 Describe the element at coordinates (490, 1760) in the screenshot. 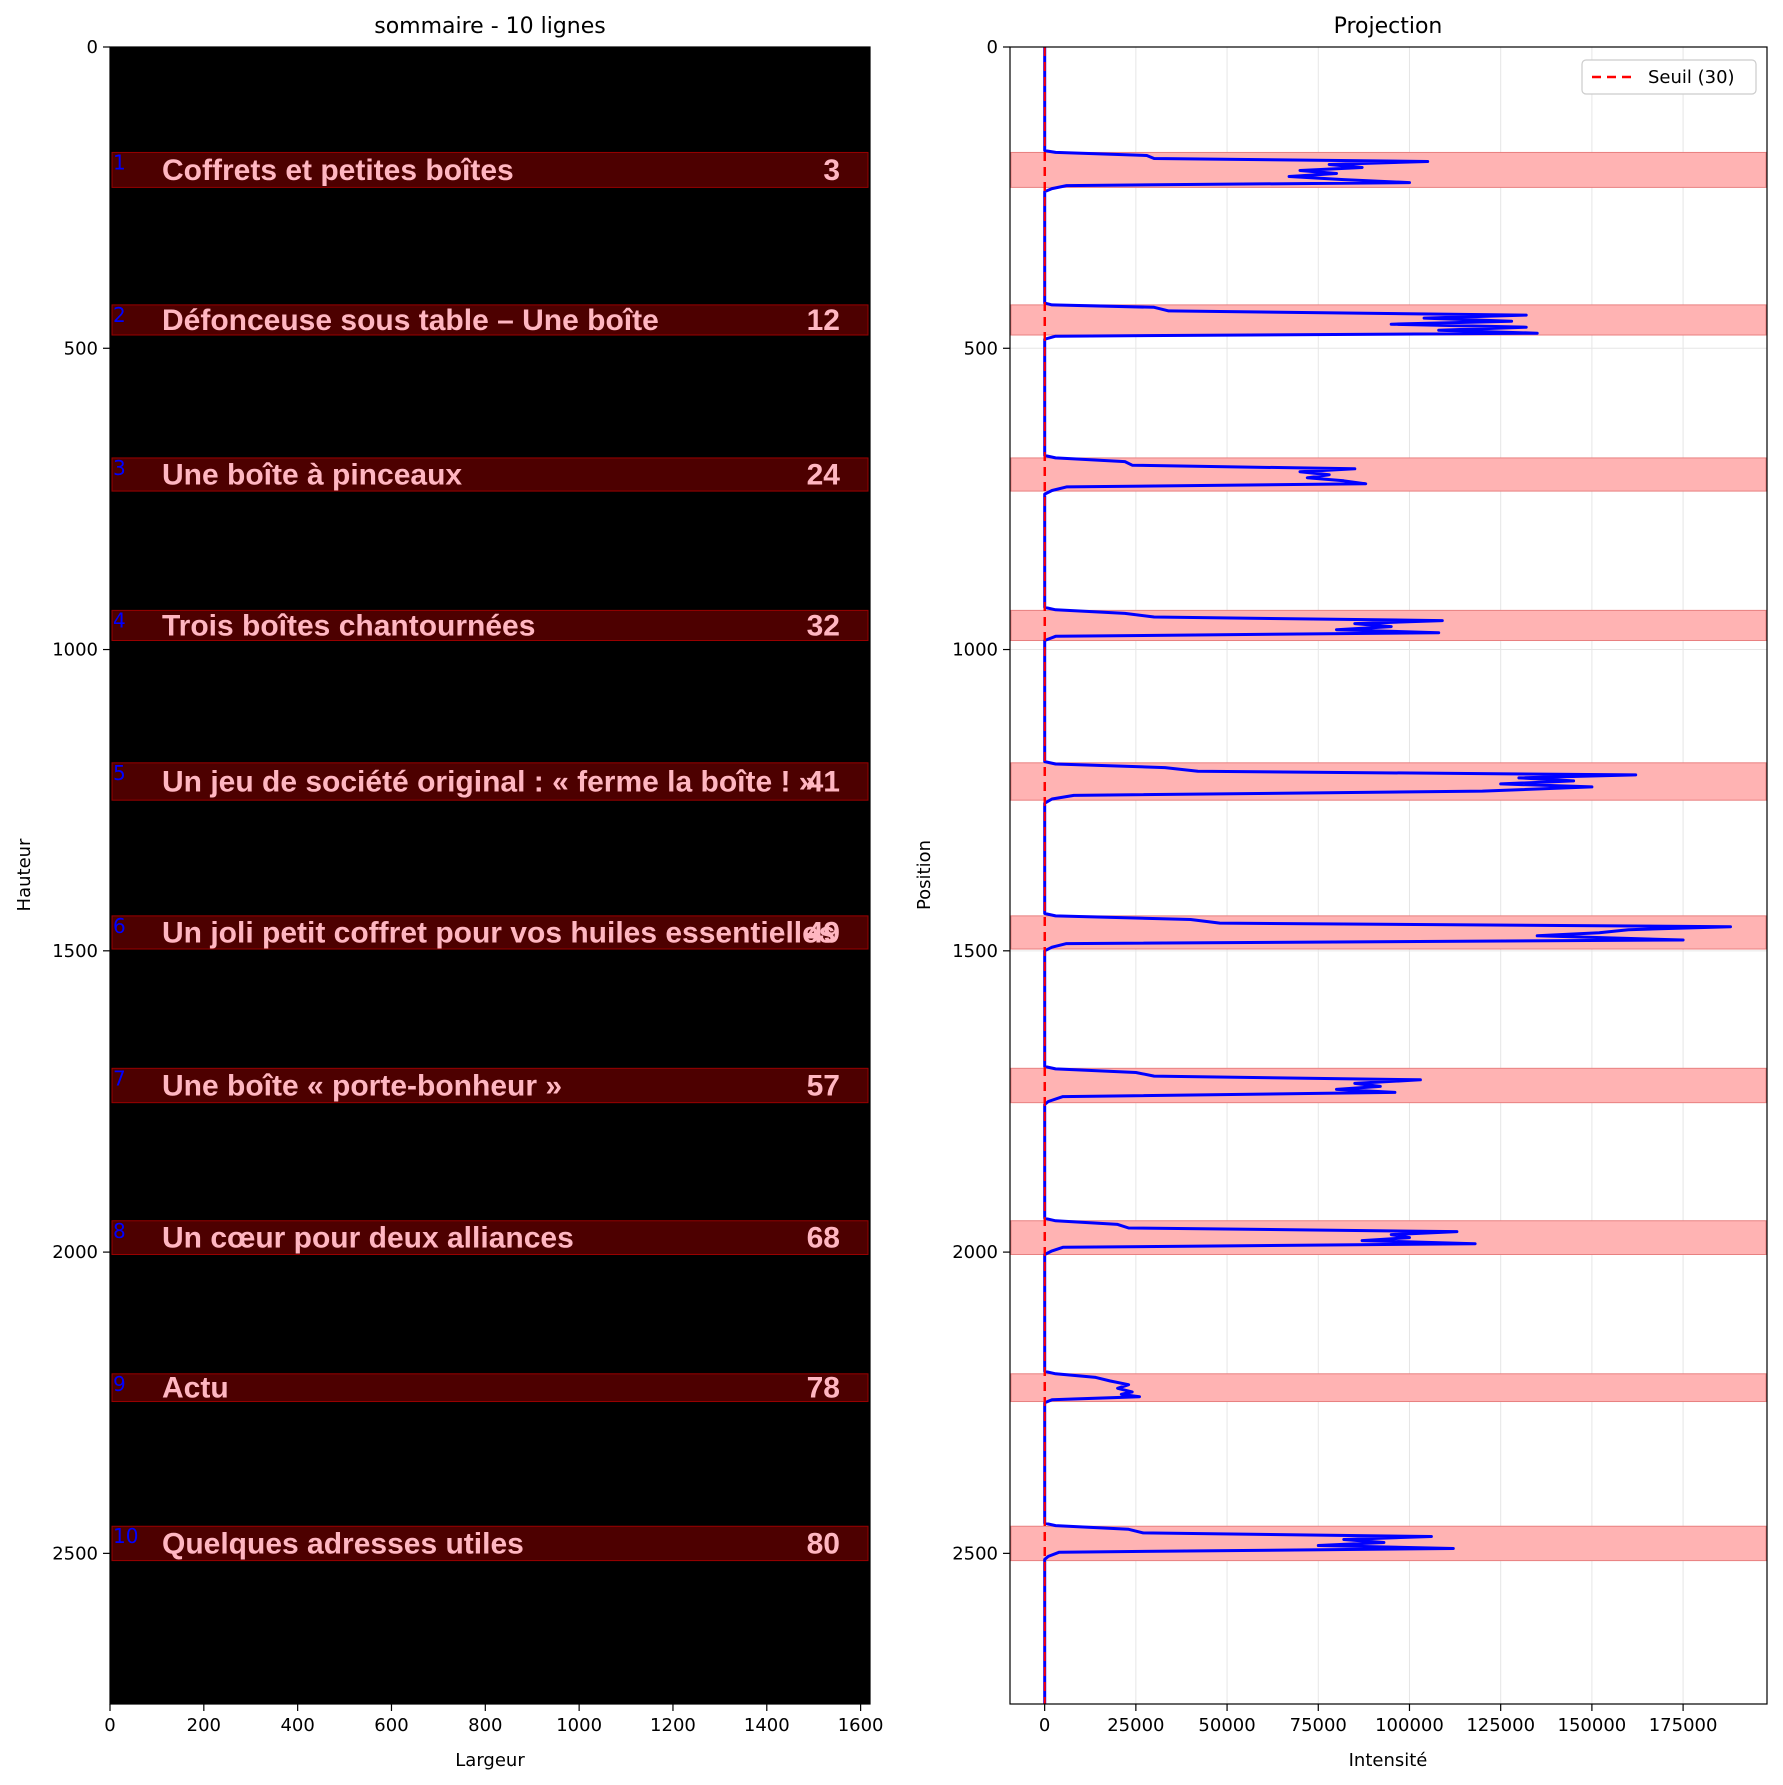

I see `left-x-axis-label: Largeur` at that location.